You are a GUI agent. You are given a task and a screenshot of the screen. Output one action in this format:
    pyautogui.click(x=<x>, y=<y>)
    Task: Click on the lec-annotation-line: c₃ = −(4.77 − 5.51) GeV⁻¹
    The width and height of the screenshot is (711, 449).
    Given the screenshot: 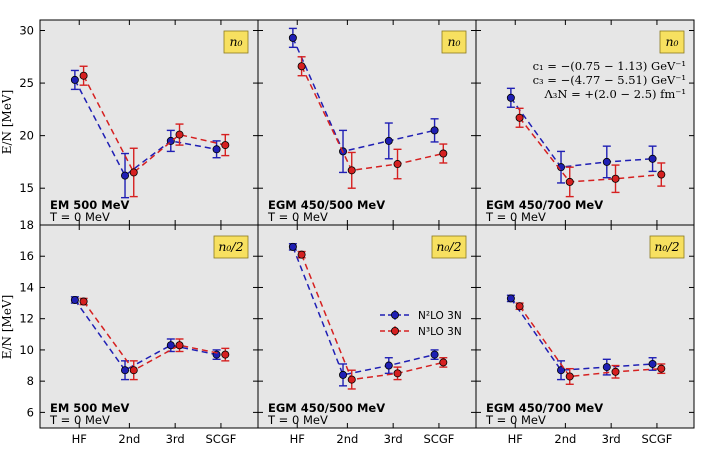 What is the action you would take?
    pyautogui.click(x=609, y=80)
    